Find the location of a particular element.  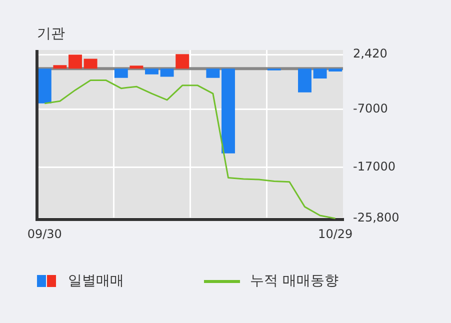

y-tick-label: -17000 is located at coordinates (374, 166).